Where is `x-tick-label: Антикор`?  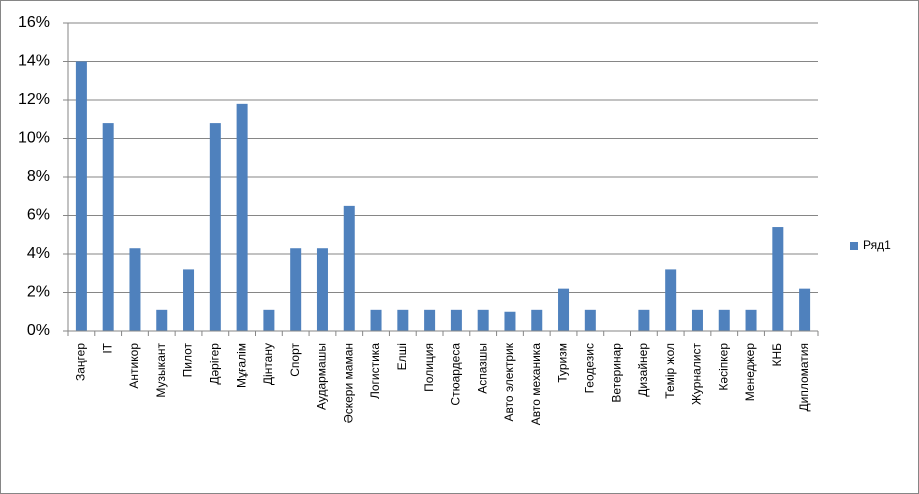
x-tick-label: Антикор is located at coordinates (134, 366).